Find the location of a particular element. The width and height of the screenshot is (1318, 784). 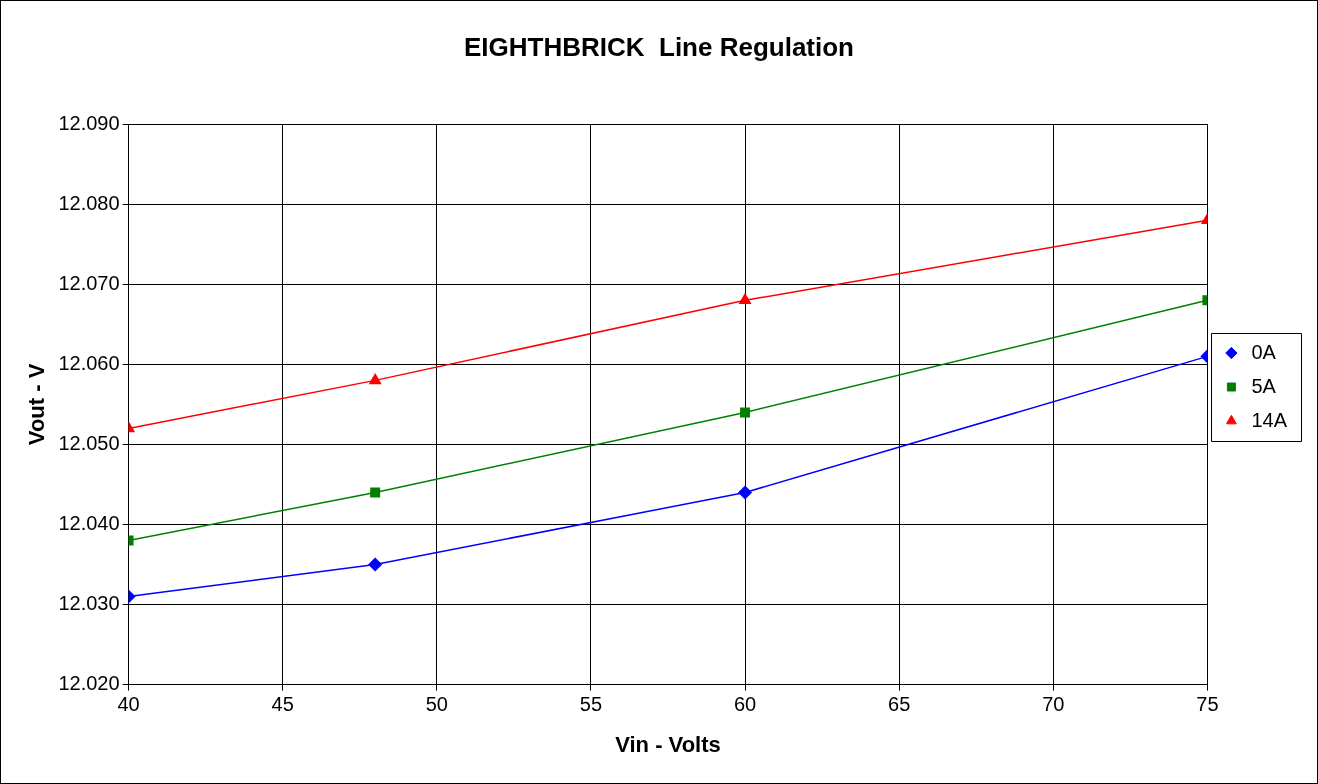

y-tick-label: 12.050 is located at coordinates (89, 442).